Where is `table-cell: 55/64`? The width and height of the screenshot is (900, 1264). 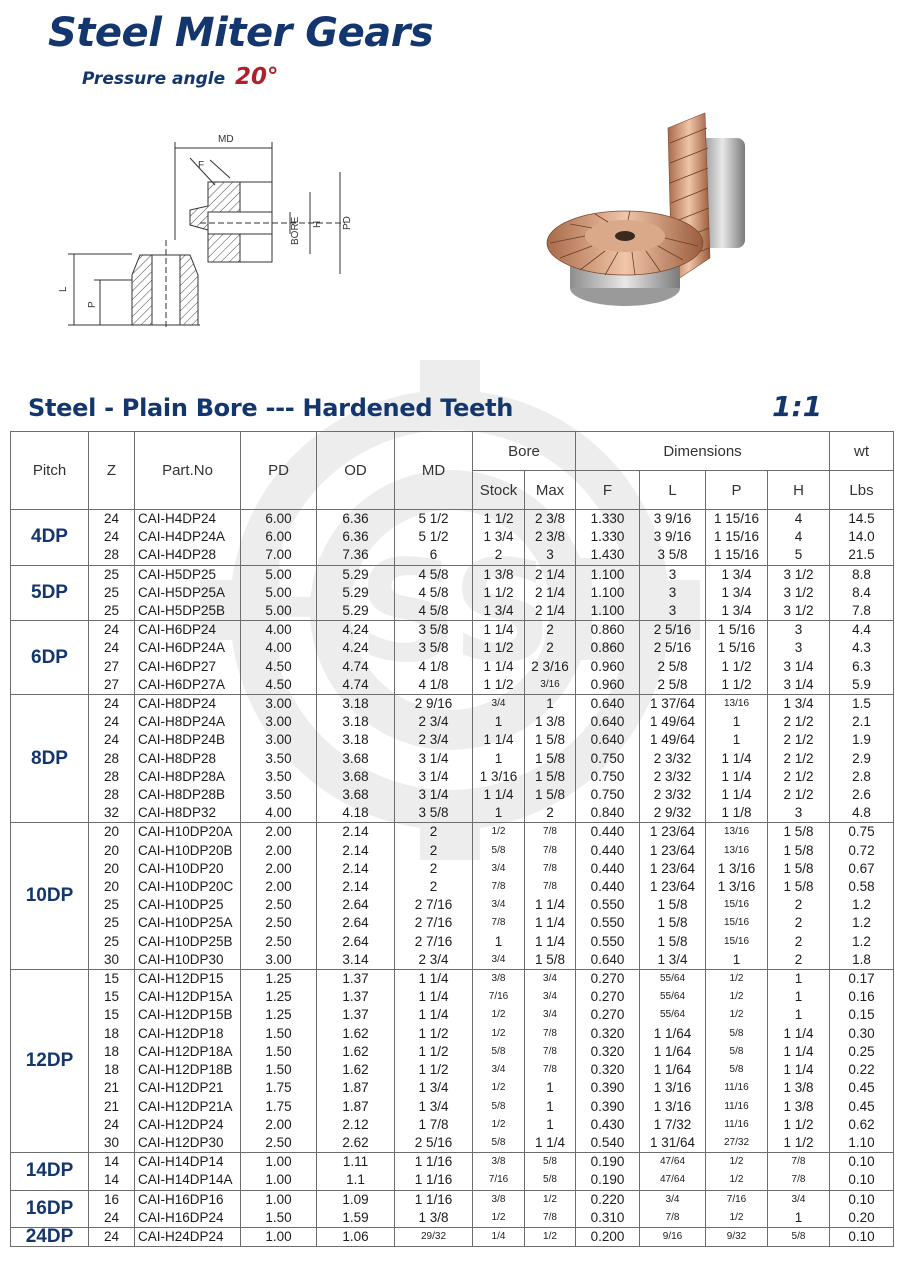 table-cell: 55/64 is located at coordinates (672, 1015).